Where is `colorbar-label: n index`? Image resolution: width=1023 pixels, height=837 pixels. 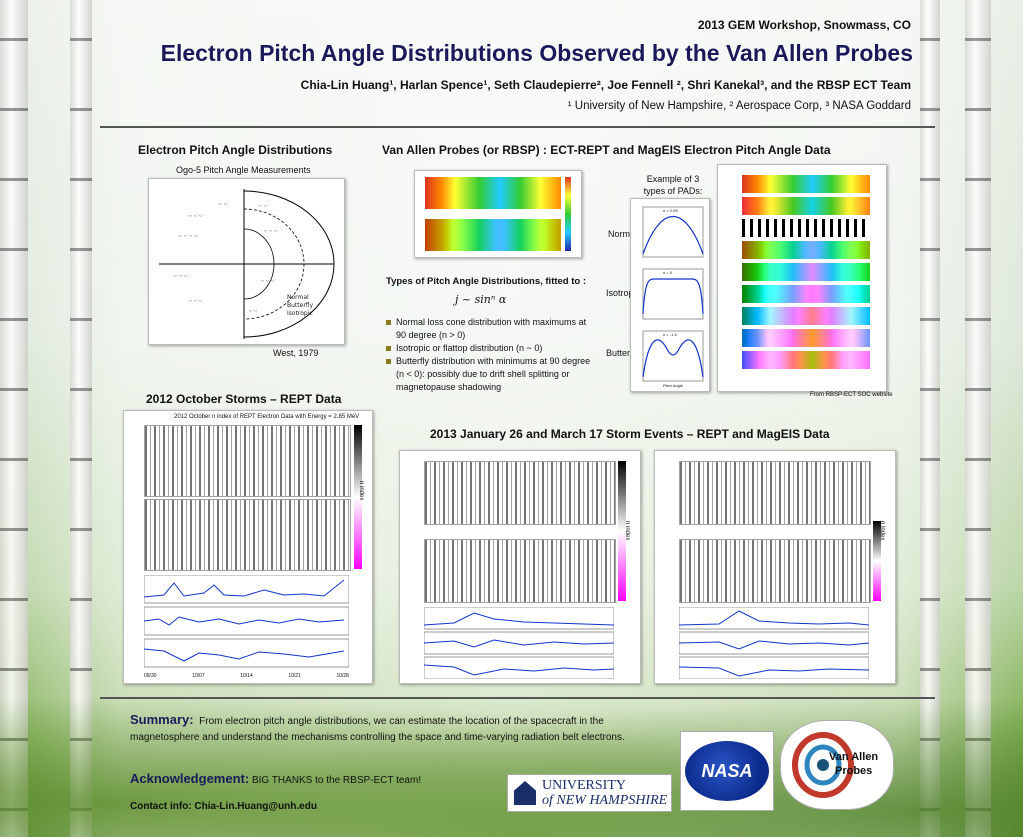 colorbar-label: n index is located at coordinates (361, 491).